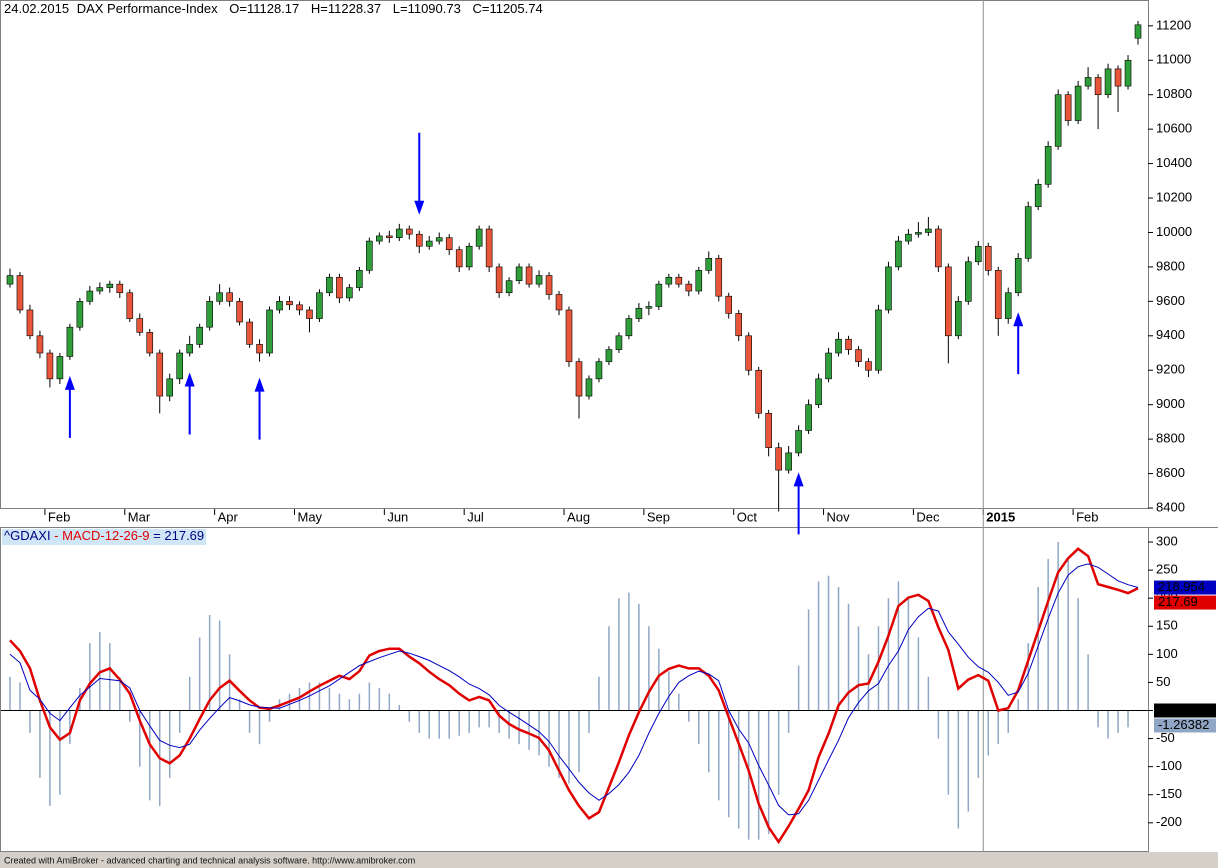 Image resolution: width=1218 pixels, height=868 pixels. What do you see at coordinates (1173, 59) in the screenshot?
I see `y-tick-label: 11000` at bounding box center [1173, 59].